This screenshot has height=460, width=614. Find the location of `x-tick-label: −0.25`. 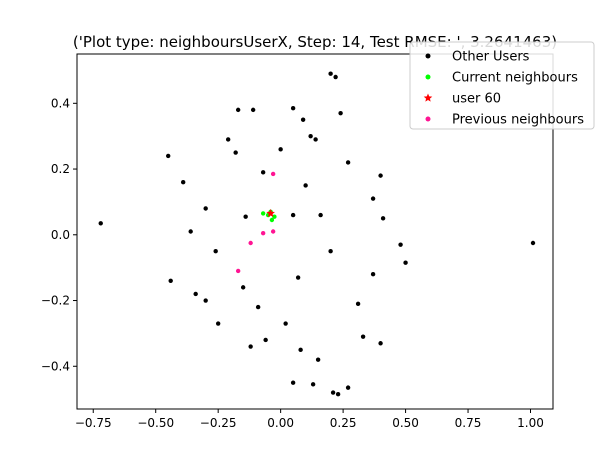

x-tick-label: −0.25 is located at coordinates (218, 423).